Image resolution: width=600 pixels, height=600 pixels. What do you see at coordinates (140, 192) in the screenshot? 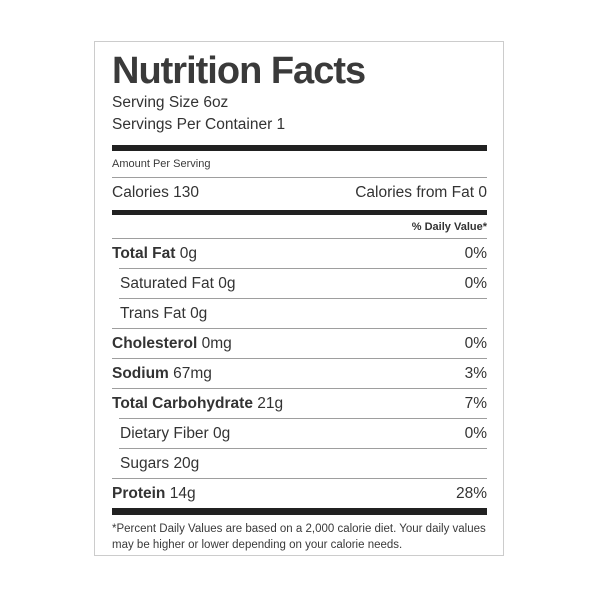
I see `calories-label: Calories` at bounding box center [140, 192].